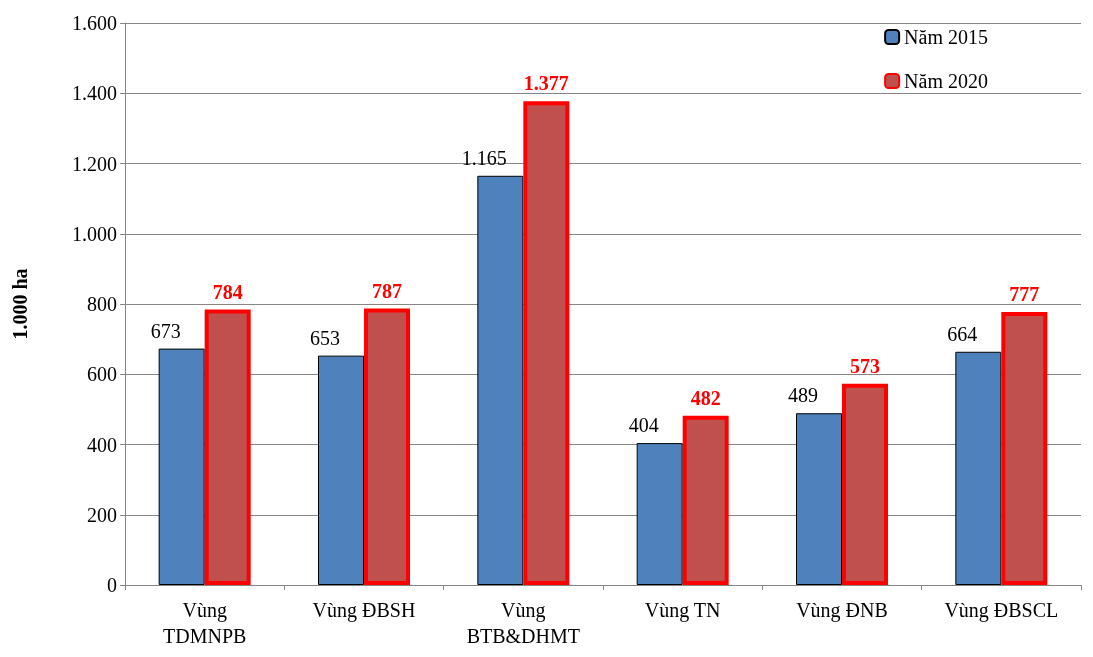  I want to click on x-tick-label: Vùng ĐBSH, so click(364, 610).